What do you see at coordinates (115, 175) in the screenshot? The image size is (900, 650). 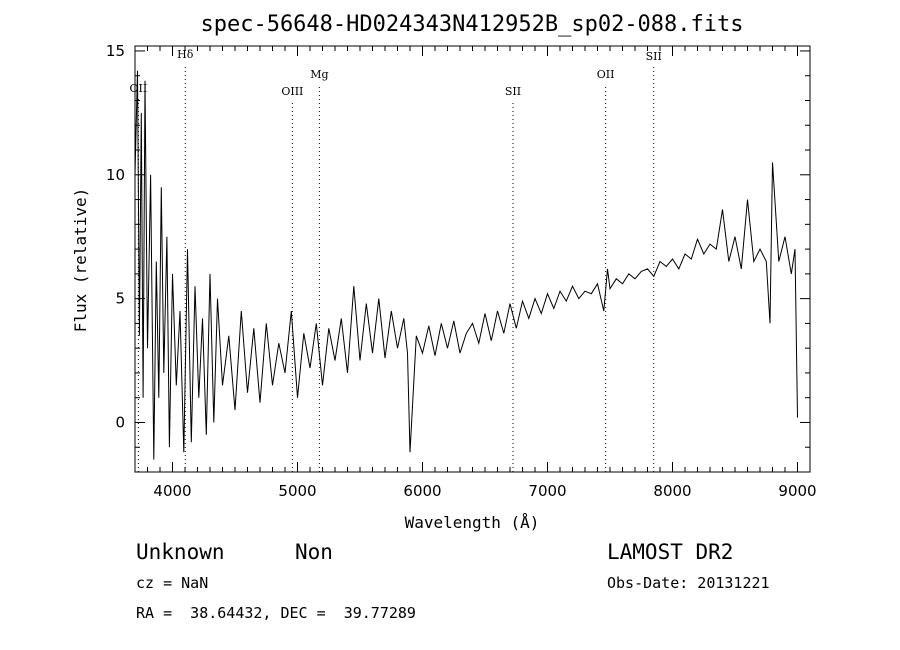 I see `y-tick-label: 10` at bounding box center [115, 175].